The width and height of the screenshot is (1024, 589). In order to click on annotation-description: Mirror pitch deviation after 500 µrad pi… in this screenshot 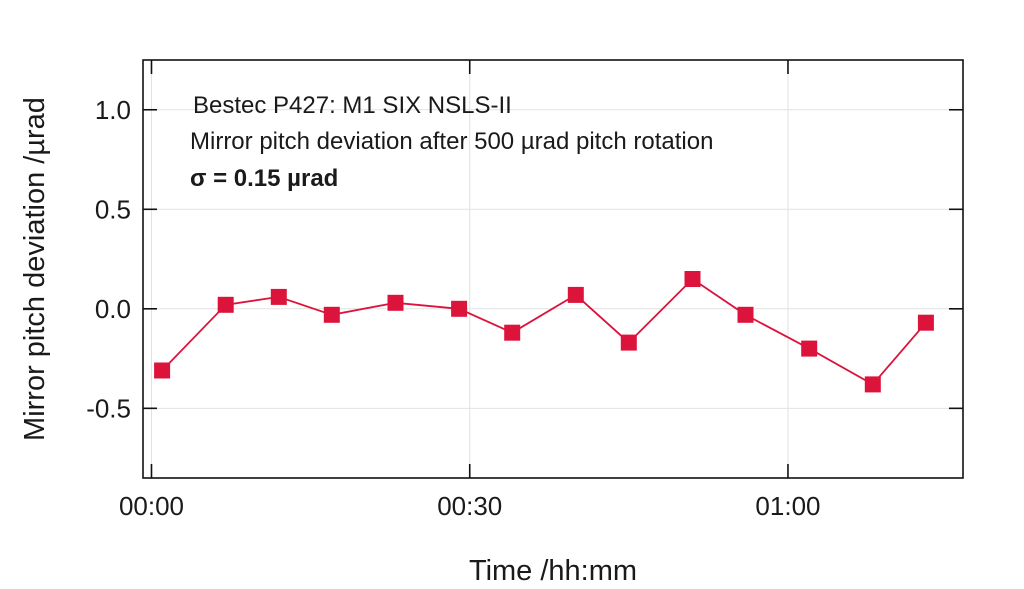, I will do `click(451, 141)`.